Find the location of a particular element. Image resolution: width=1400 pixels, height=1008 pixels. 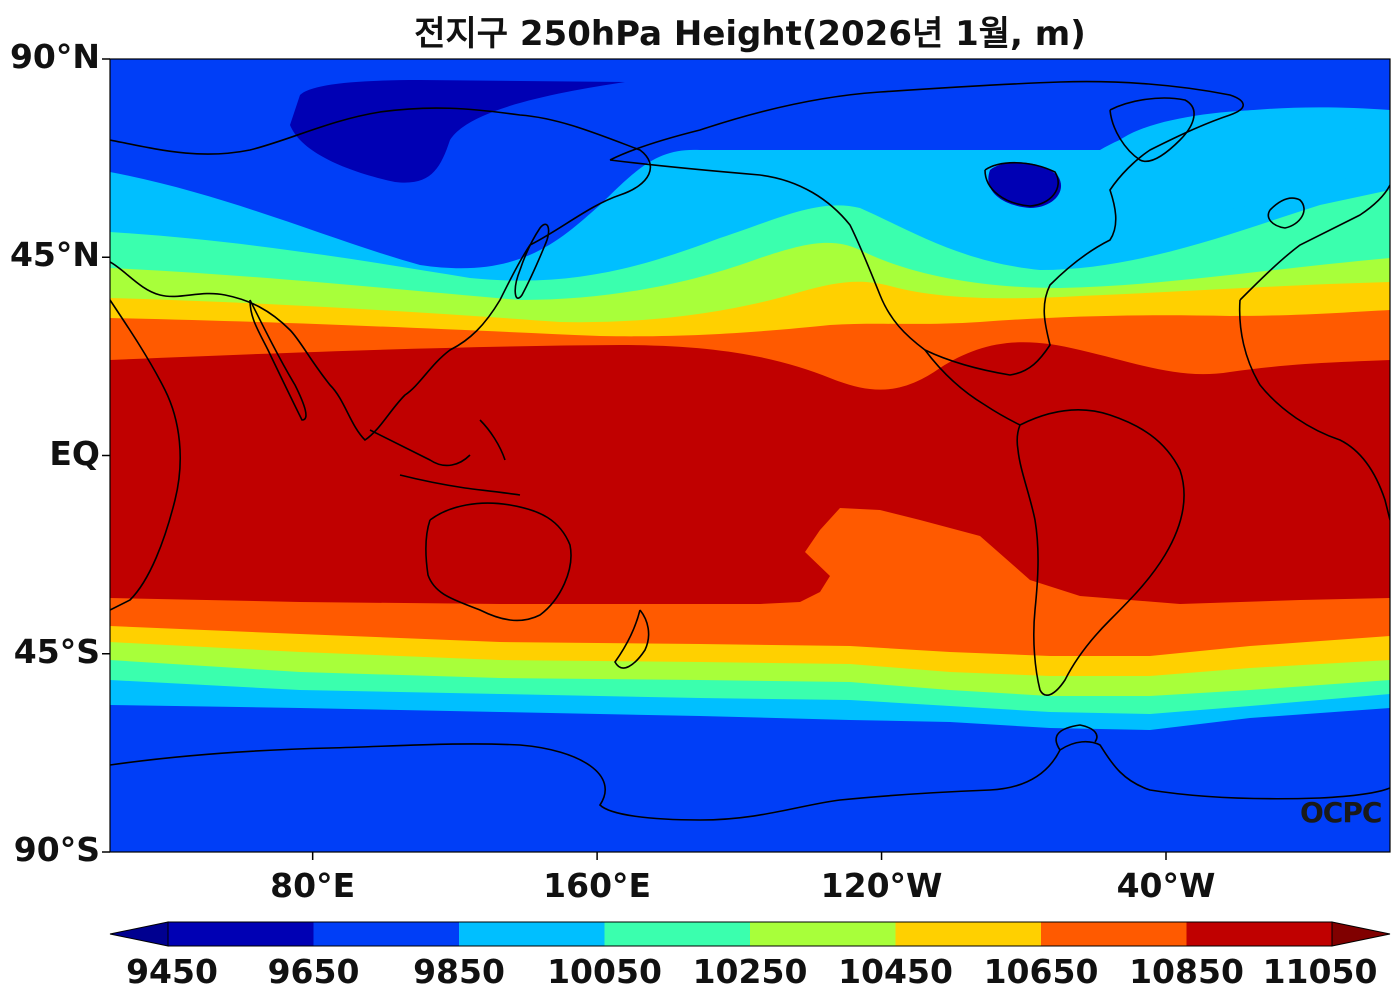

coastline-africa is located at coordinates (145, 455).